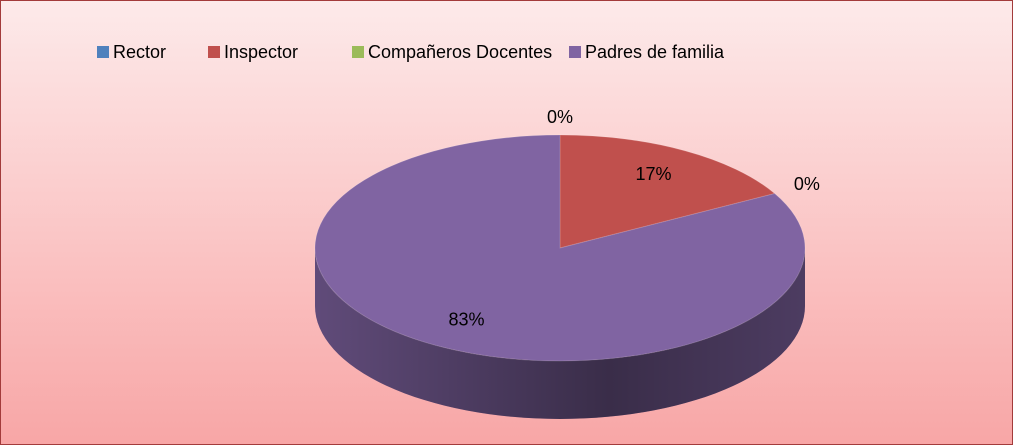 Image resolution: width=1013 pixels, height=445 pixels. Describe the element at coordinates (654, 174) in the screenshot. I see `data-label: 17%` at that location.